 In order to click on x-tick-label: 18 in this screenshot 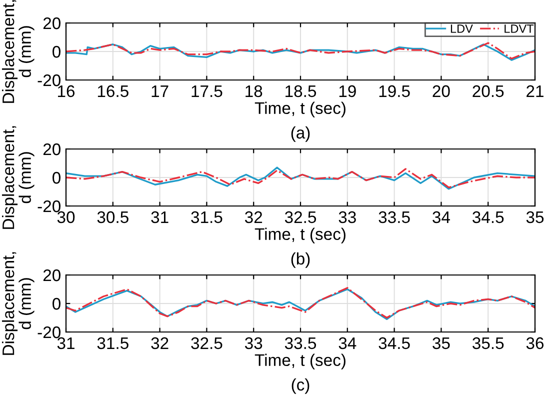, I will do `click(254, 91)`.